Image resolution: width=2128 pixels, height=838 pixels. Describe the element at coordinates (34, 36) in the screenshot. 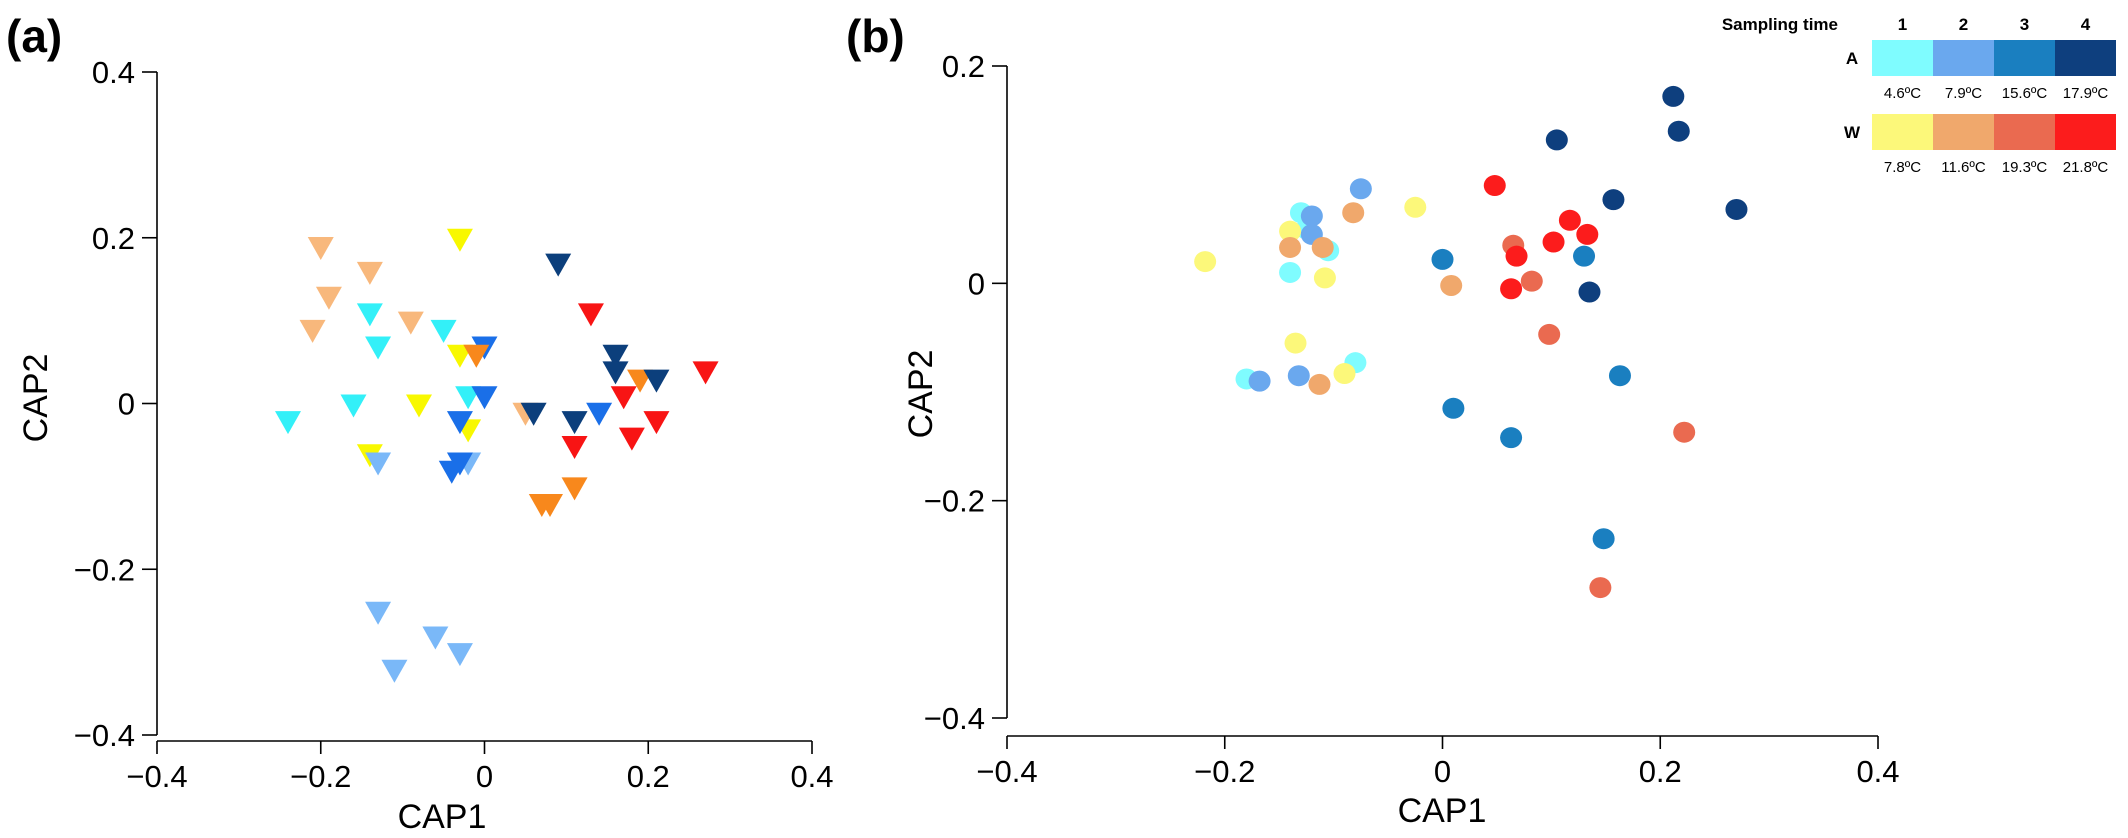

I see `panel-a-label: (a)` at that location.